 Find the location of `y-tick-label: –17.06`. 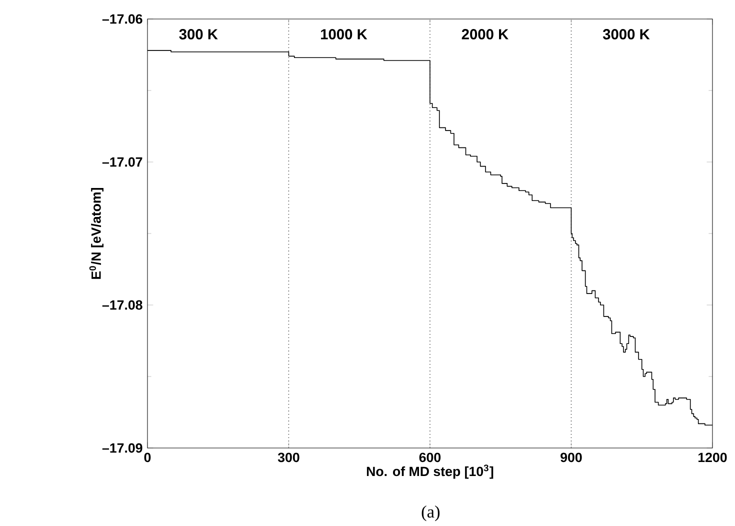

y-tick-label: –17.06 is located at coordinates (122, 19).